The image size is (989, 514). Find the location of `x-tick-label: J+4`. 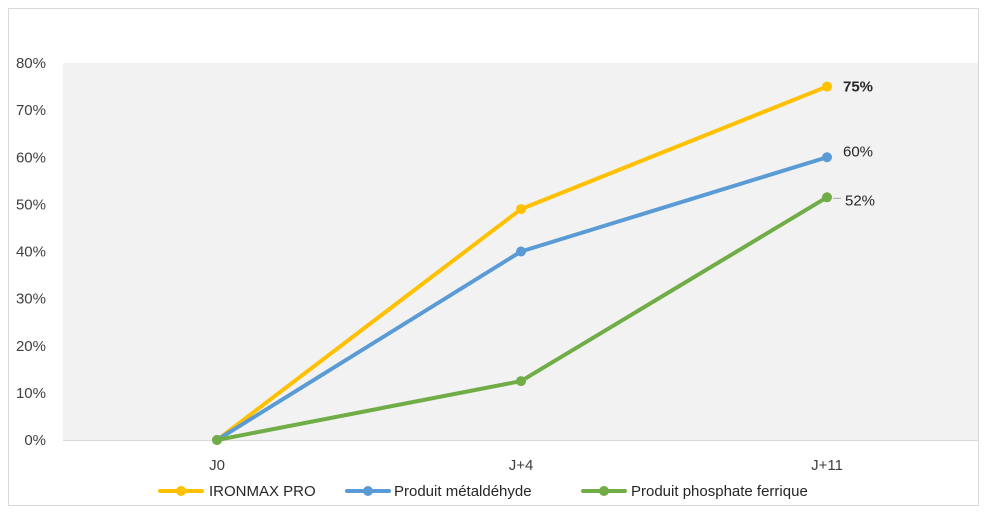

x-tick-label: J+4 is located at coordinates (521, 465).